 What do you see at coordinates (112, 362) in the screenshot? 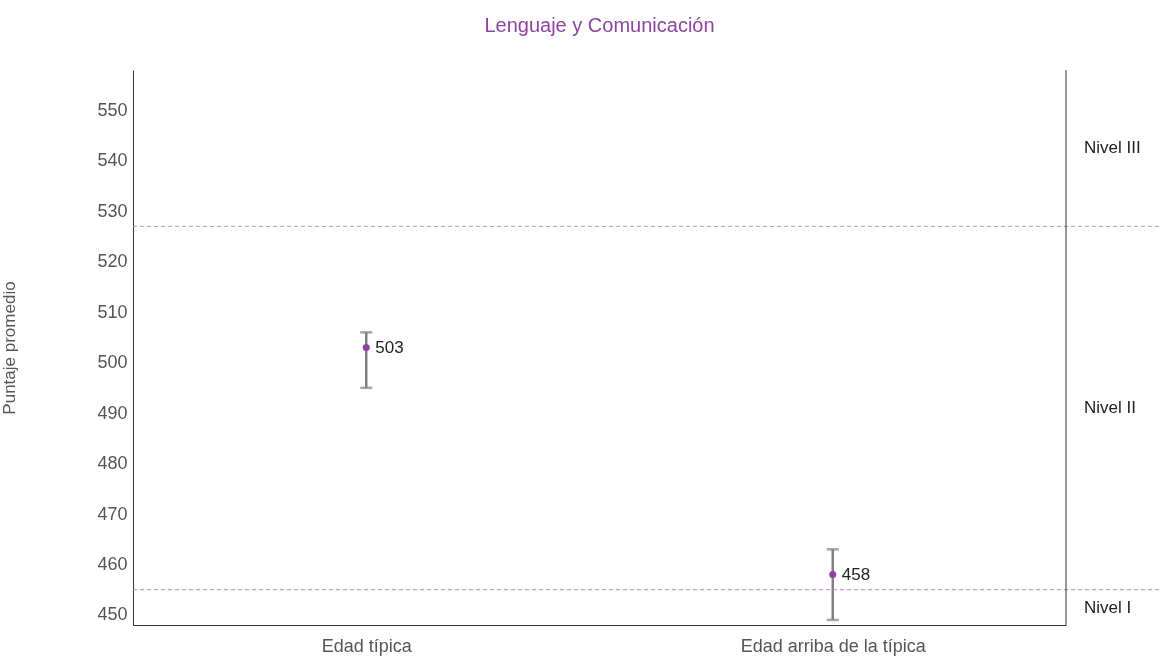
I see `y-tick-label: 500` at bounding box center [112, 362].